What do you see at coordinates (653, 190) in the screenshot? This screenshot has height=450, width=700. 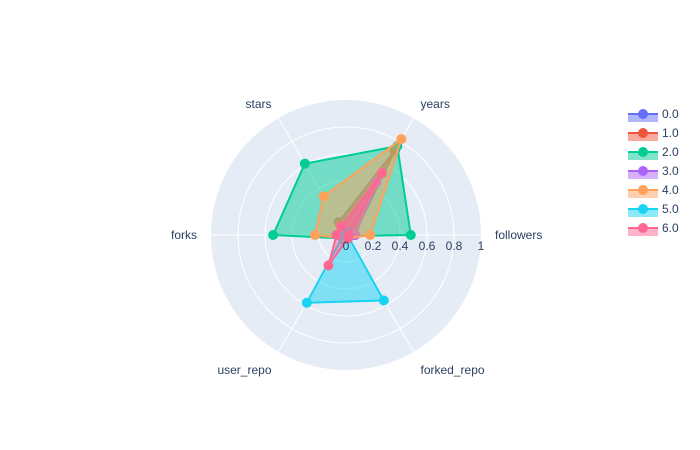 I see `legend-item-4.0: 4.0` at bounding box center [653, 190].